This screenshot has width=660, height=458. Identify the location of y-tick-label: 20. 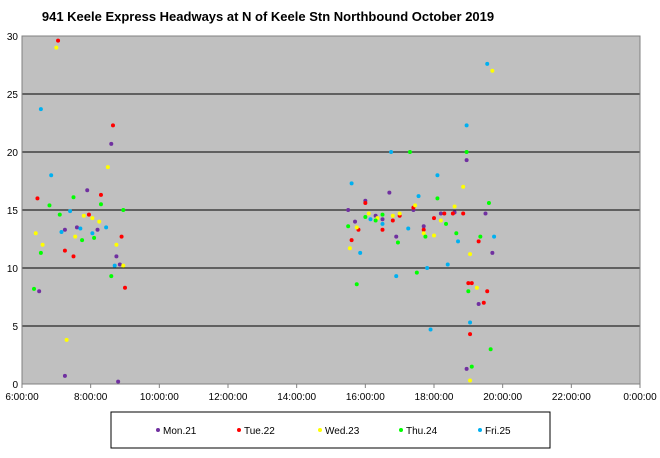
(13, 153).